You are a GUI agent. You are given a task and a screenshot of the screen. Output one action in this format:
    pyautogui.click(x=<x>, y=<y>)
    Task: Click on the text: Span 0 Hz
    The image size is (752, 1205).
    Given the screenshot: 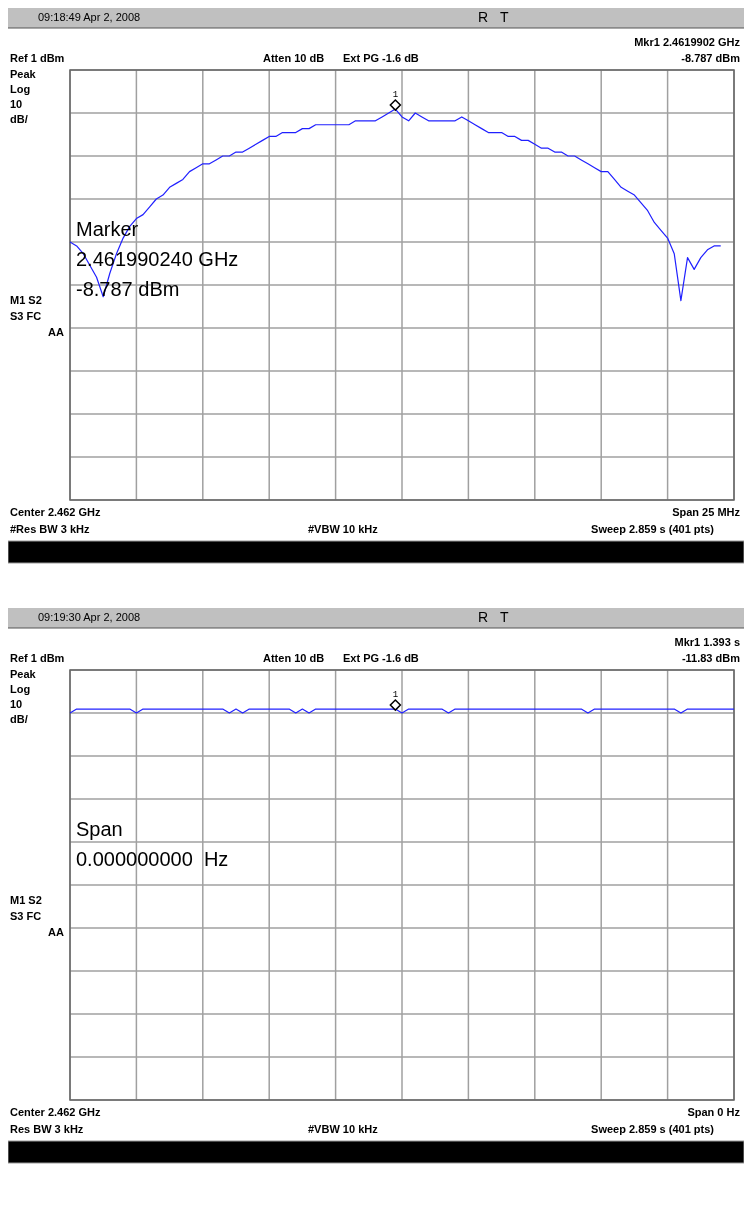 What is the action you would take?
    pyautogui.click(x=714, y=1112)
    